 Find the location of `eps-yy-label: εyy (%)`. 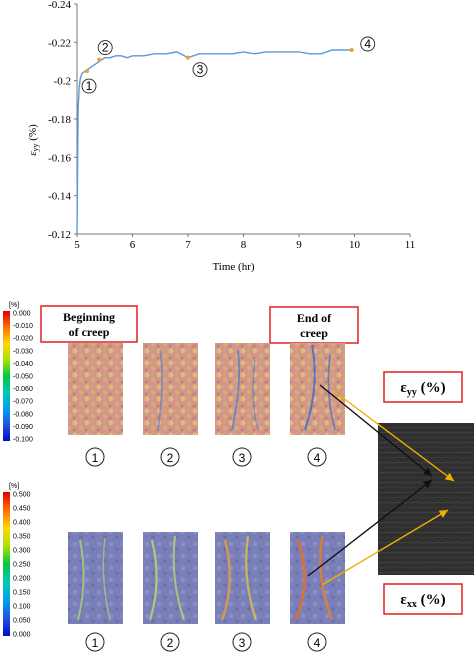

eps-yy-label: εyy (%) is located at coordinates (423, 387).